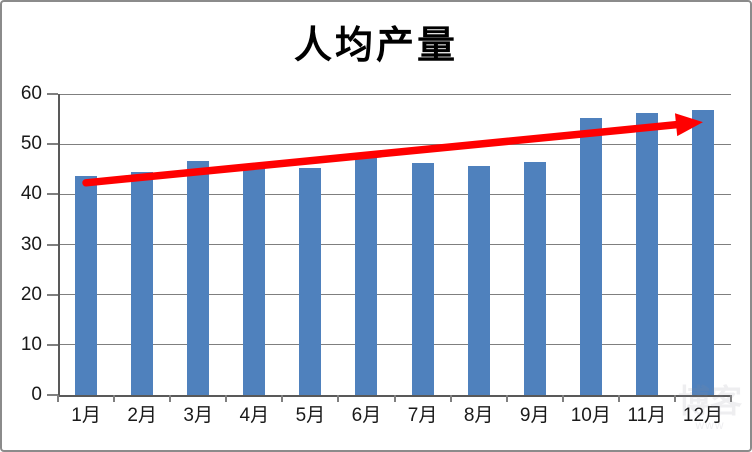 The width and height of the screenshot is (752, 452). What do you see at coordinates (31, 194) in the screenshot?
I see `y-axis-label: 40` at bounding box center [31, 194].